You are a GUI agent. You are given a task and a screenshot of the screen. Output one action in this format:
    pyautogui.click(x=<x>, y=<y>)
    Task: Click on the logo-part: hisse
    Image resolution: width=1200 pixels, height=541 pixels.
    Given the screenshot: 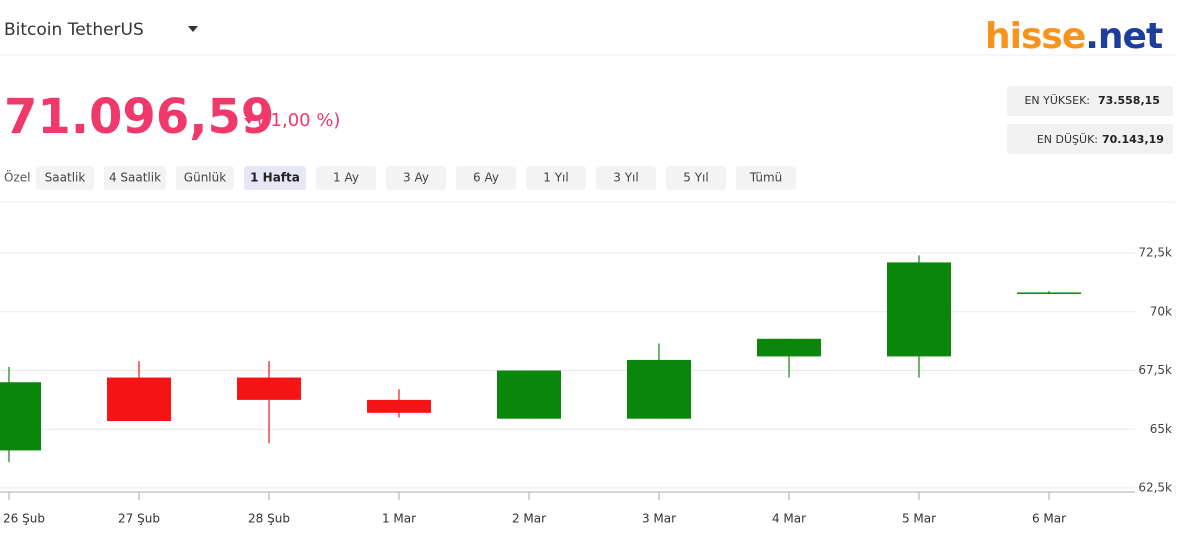 What is the action you would take?
    pyautogui.click(x=1035, y=36)
    